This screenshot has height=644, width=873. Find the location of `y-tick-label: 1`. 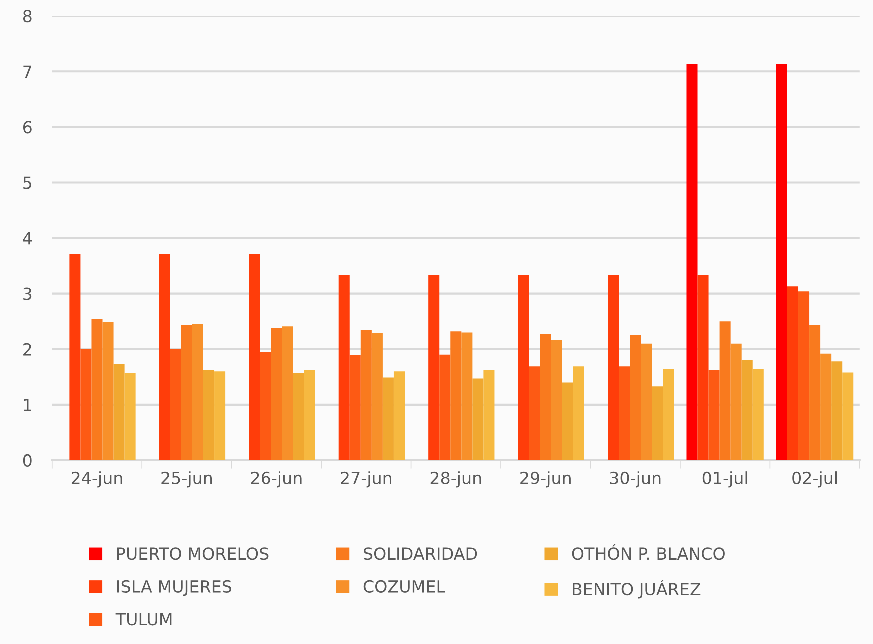

y-tick-label: 1 is located at coordinates (28, 405).